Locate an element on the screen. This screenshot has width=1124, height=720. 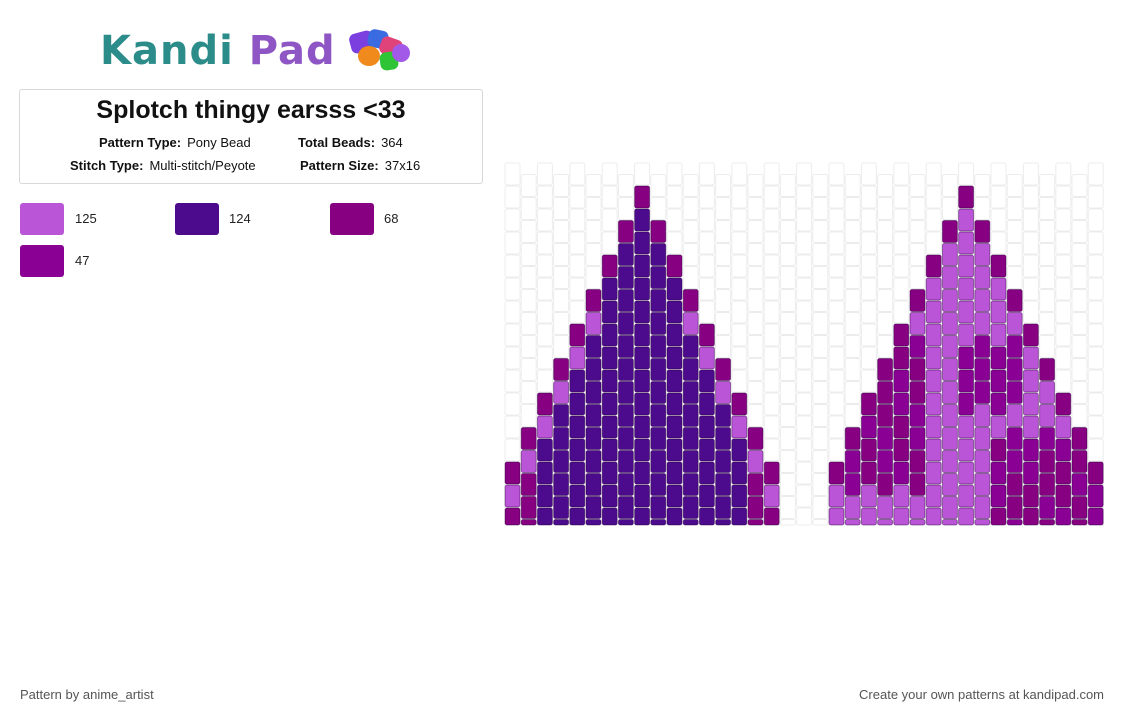
total-beads-row: Total Beads: 364 is located at coordinates (350, 142).